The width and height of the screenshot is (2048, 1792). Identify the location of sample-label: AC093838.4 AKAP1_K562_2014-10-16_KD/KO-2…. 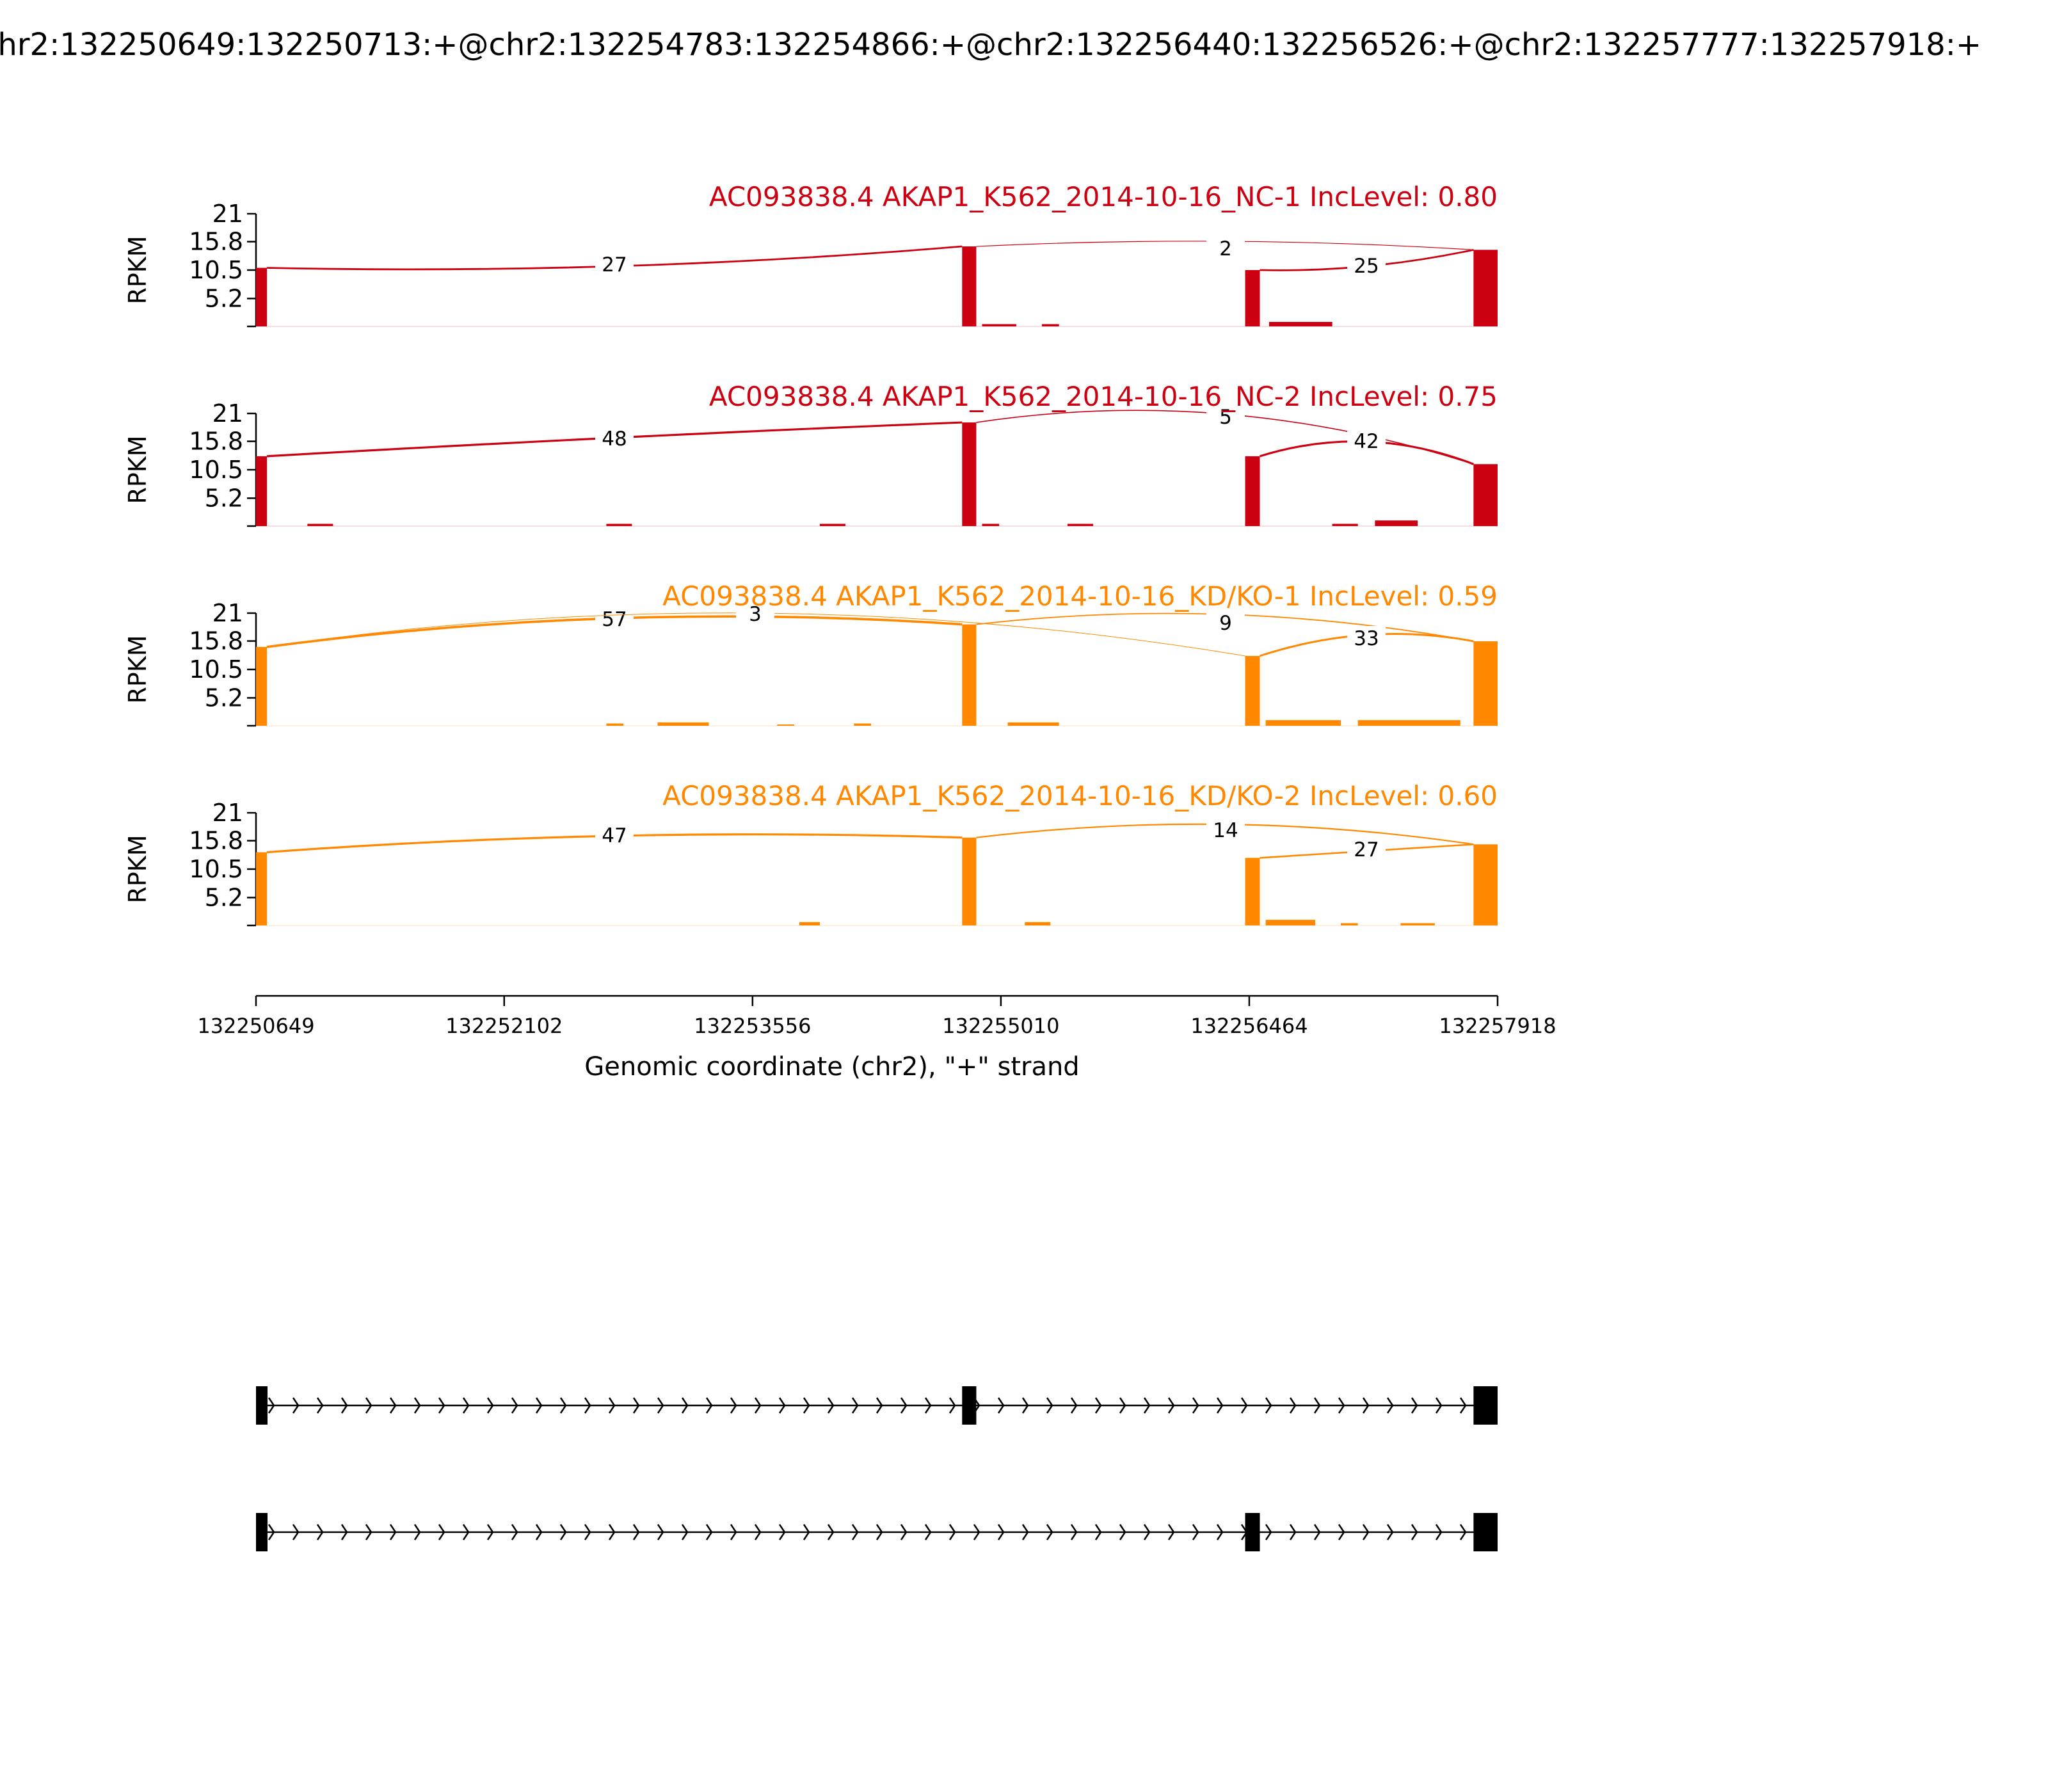
(1080, 796).